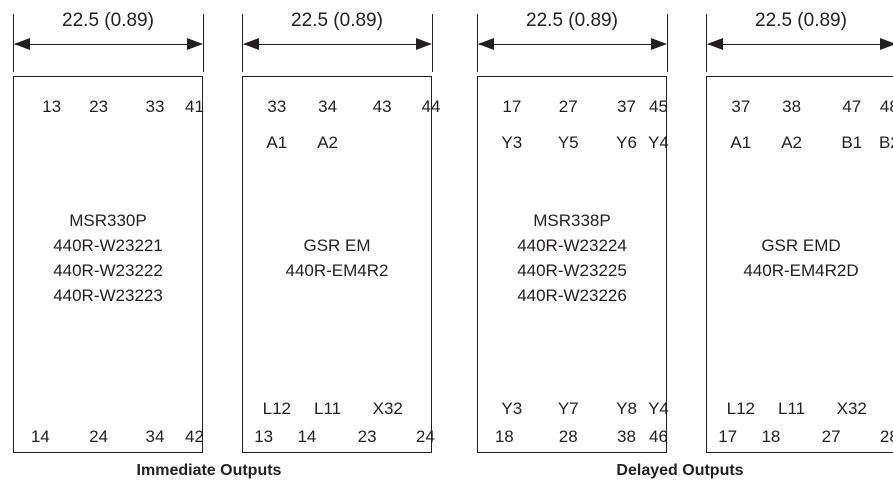  Describe the element at coordinates (626, 142) in the screenshot. I see `terminal-label: Y6` at that location.